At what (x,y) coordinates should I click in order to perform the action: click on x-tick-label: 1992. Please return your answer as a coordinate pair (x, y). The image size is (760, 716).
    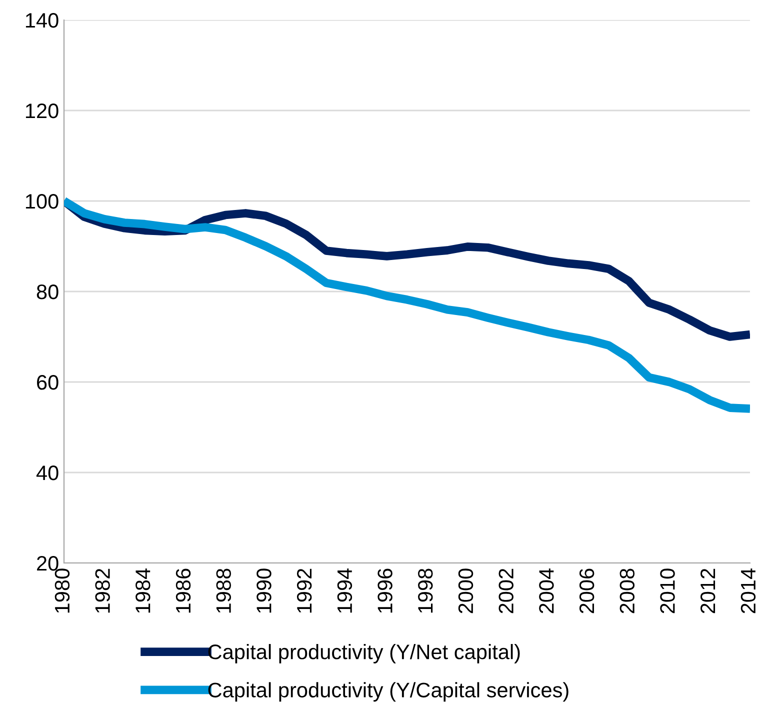
    Looking at the image, I should click on (304, 590).